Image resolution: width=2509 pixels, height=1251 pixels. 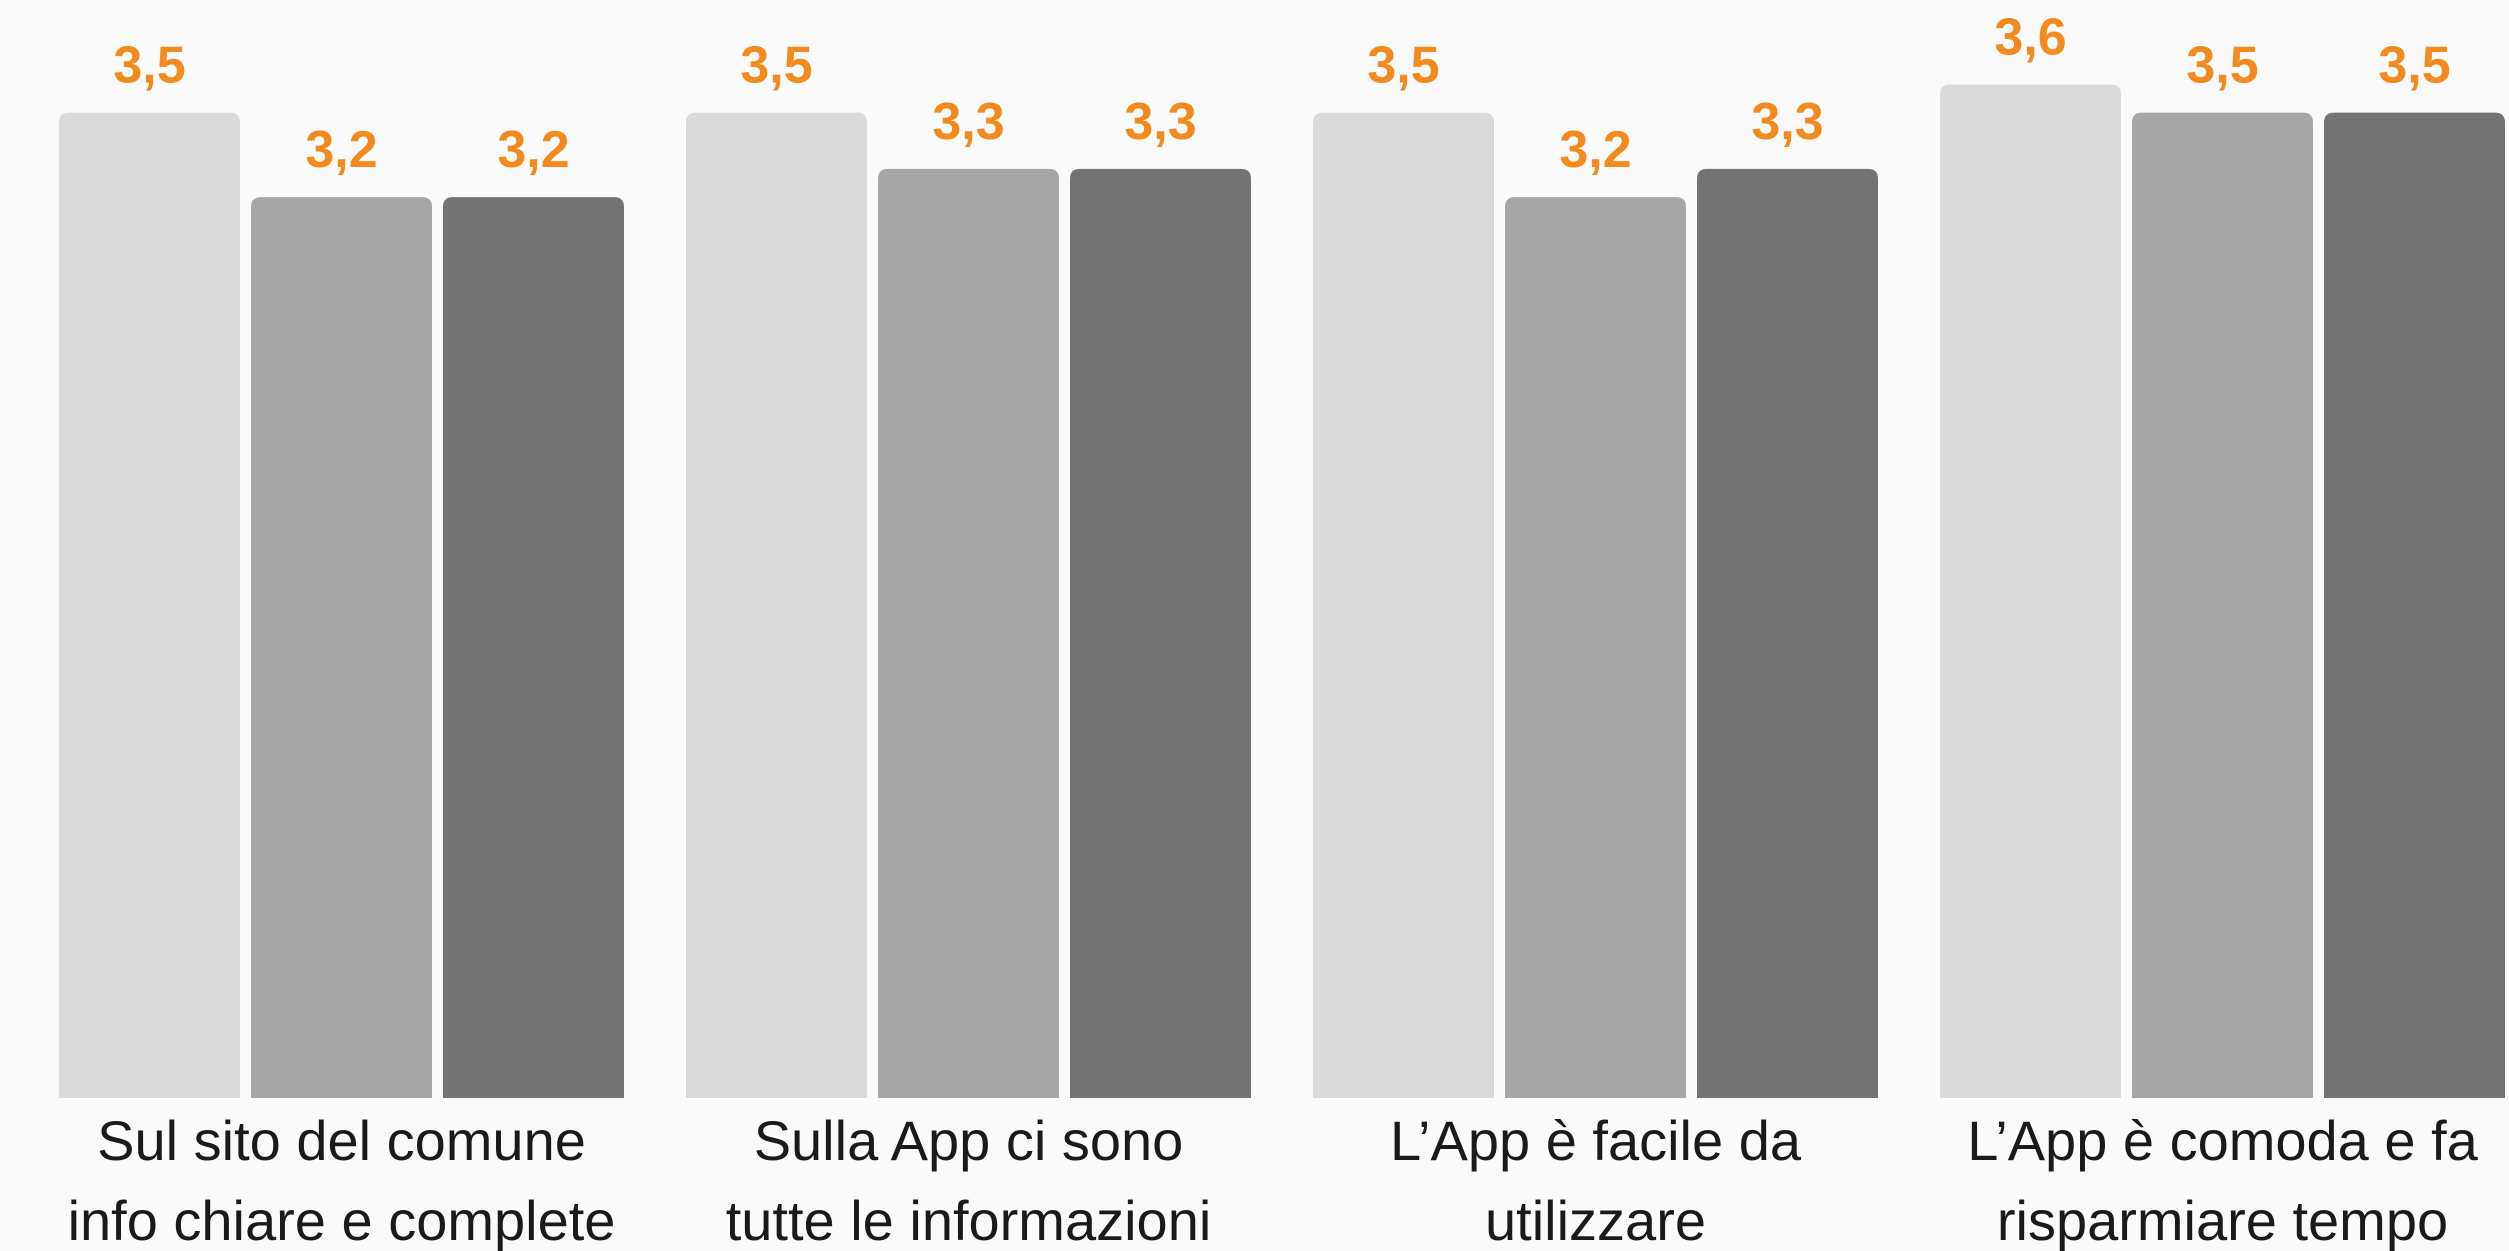 What do you see at coordinates (2030, 37) in the screenshot?
I see `value-label: 3,6` at bounding box center [2030, 37].